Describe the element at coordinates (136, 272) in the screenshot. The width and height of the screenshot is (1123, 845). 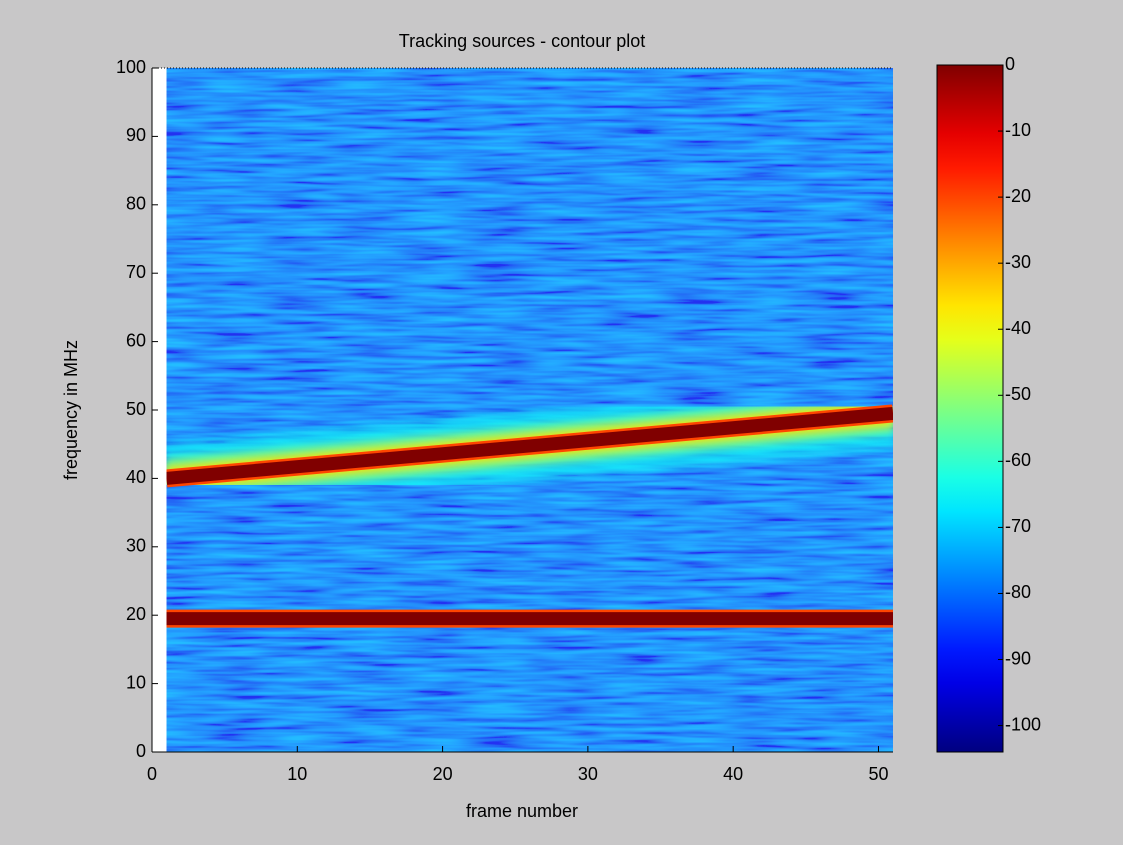
I see `y-tick-label: 70` at that location.